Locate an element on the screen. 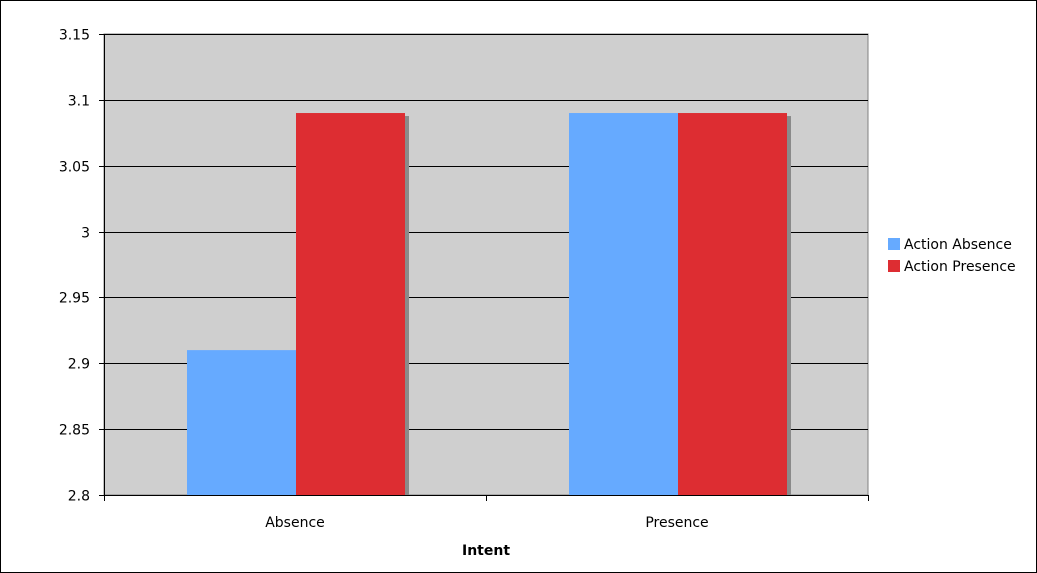 The width and height of the screenshot is (1037, 573). y-tick-label: 3 is located at coordinates (85, 234).